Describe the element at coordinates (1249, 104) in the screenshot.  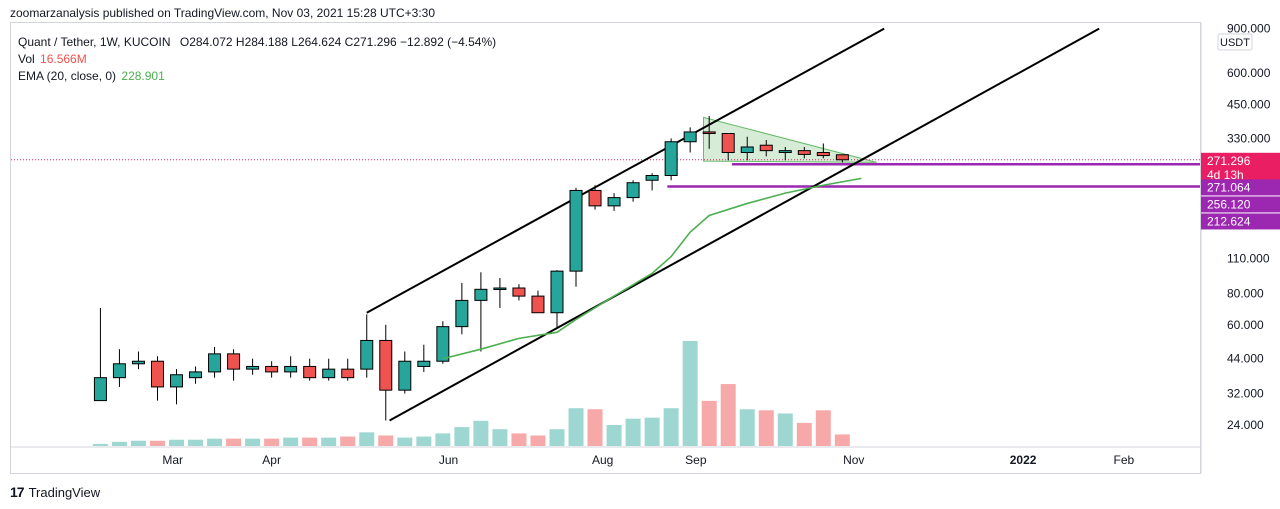
I see `y-tick-label: 450.000` at that location.